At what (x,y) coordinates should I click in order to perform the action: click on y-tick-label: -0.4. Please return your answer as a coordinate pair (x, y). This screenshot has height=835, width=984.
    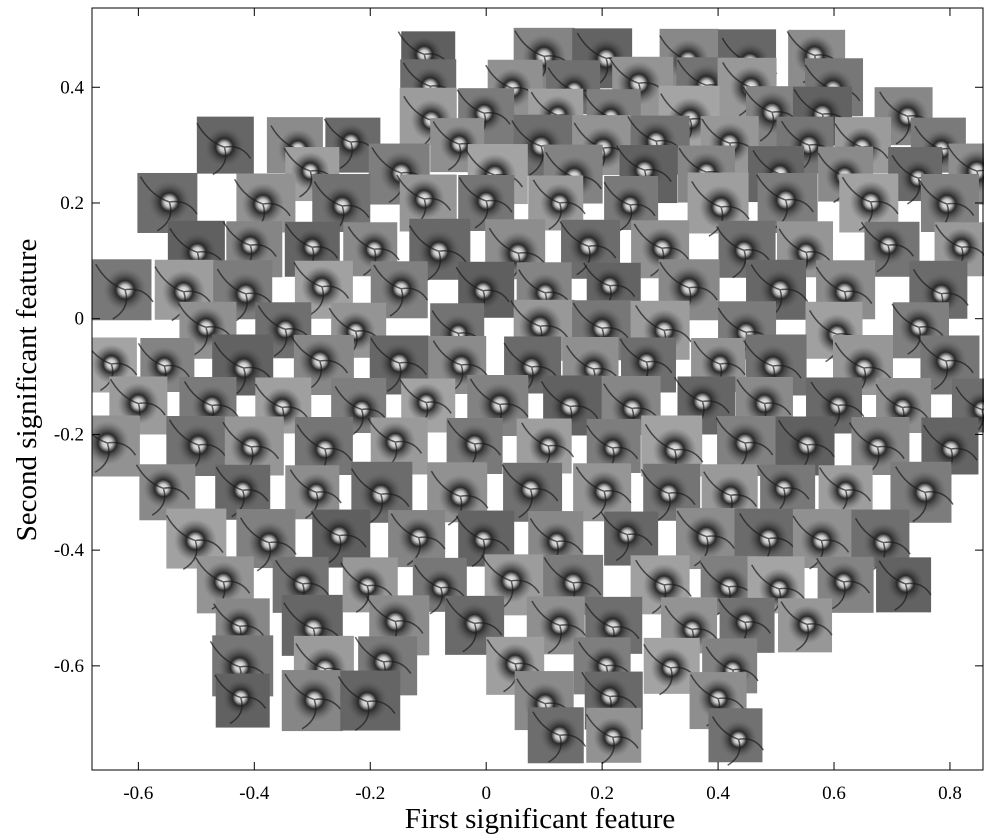
    Looking at the image, I should click on (69, 550).